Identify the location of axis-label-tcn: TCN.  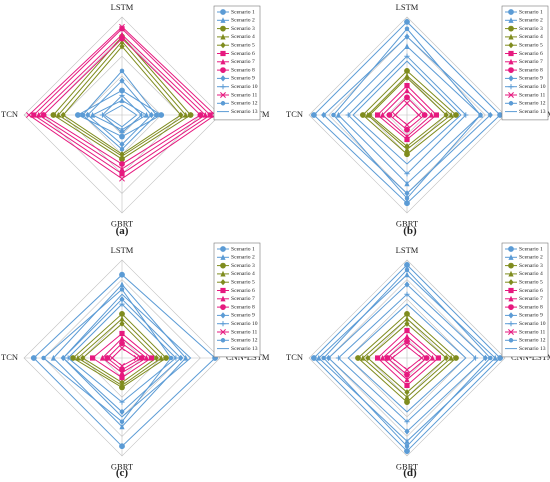
(294, 357).